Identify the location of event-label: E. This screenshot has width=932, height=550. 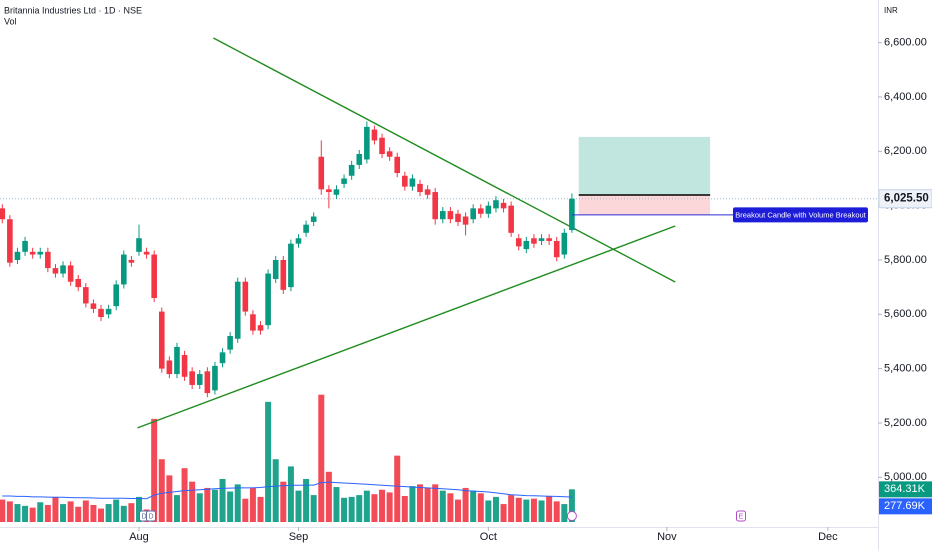
(741, 516).